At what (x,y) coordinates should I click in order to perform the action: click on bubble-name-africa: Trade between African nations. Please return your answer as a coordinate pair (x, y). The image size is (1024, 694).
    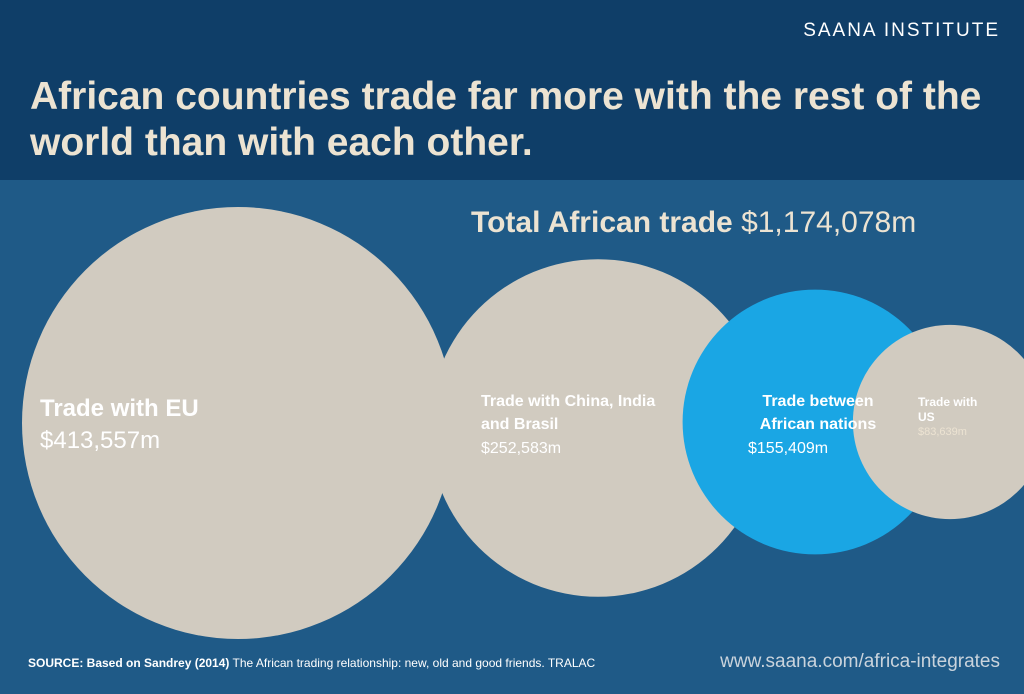
    Looking at the image, I should click on (818, 413).